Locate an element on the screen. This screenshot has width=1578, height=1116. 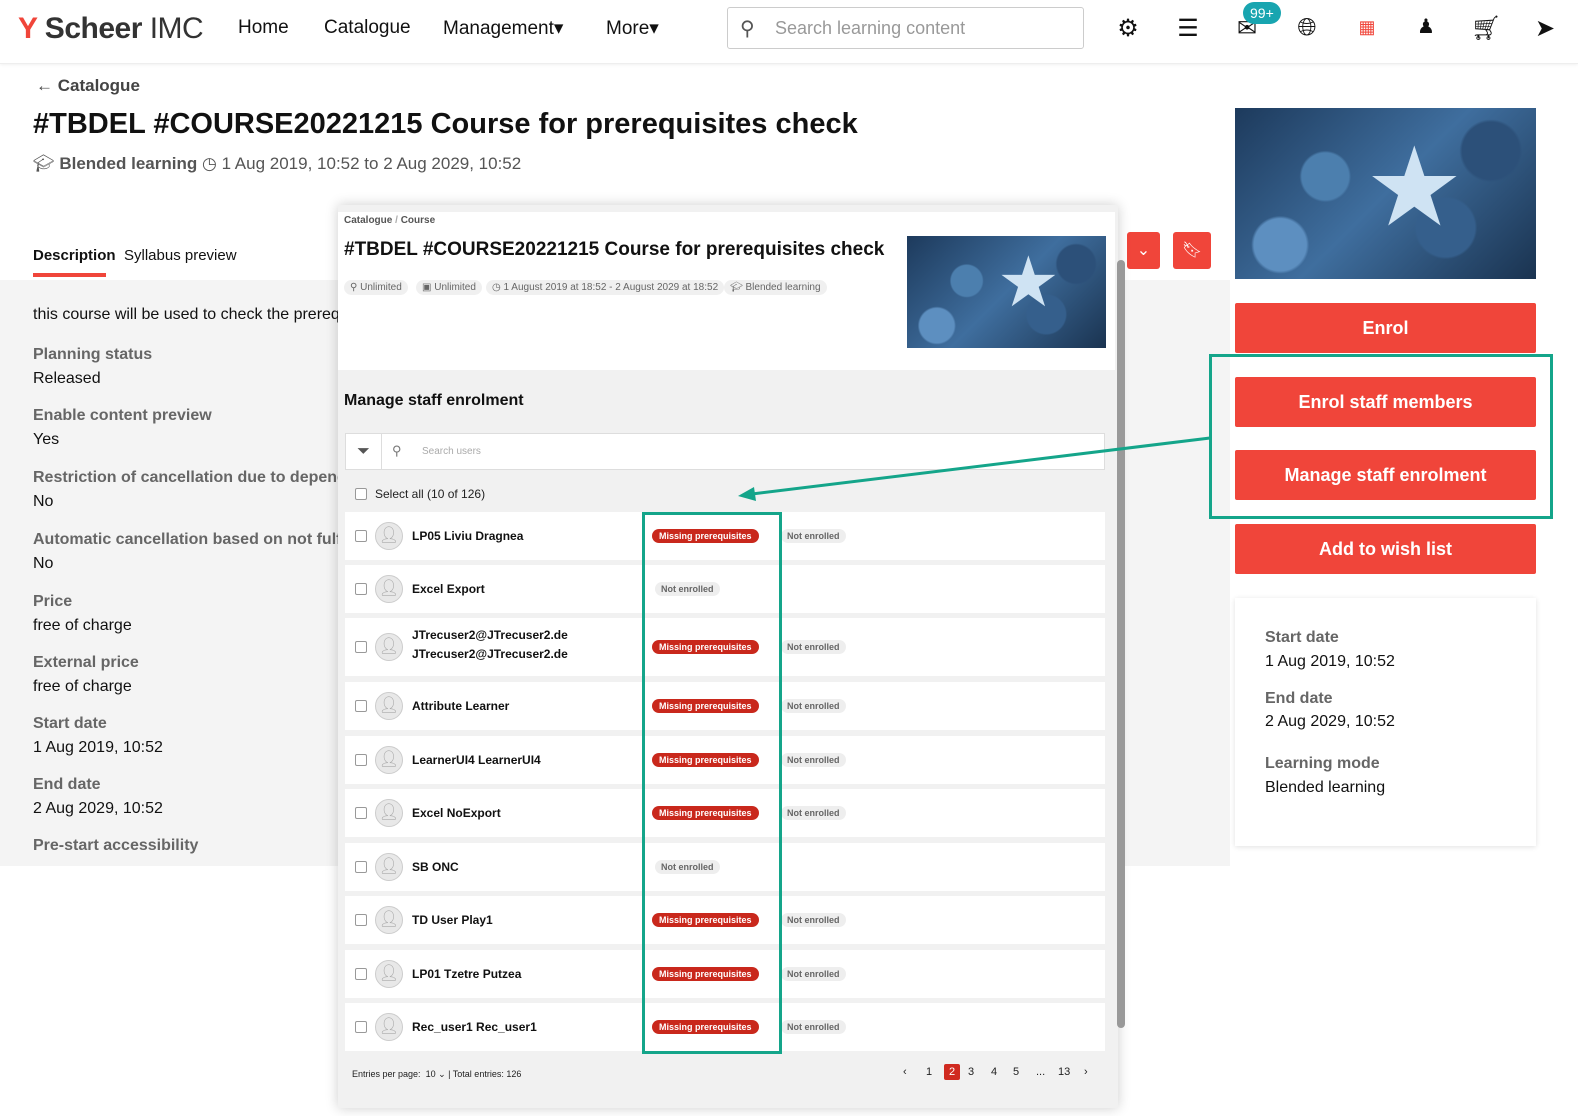
cart-icon: 🛒︎ is located at coordinates (1486, 28).